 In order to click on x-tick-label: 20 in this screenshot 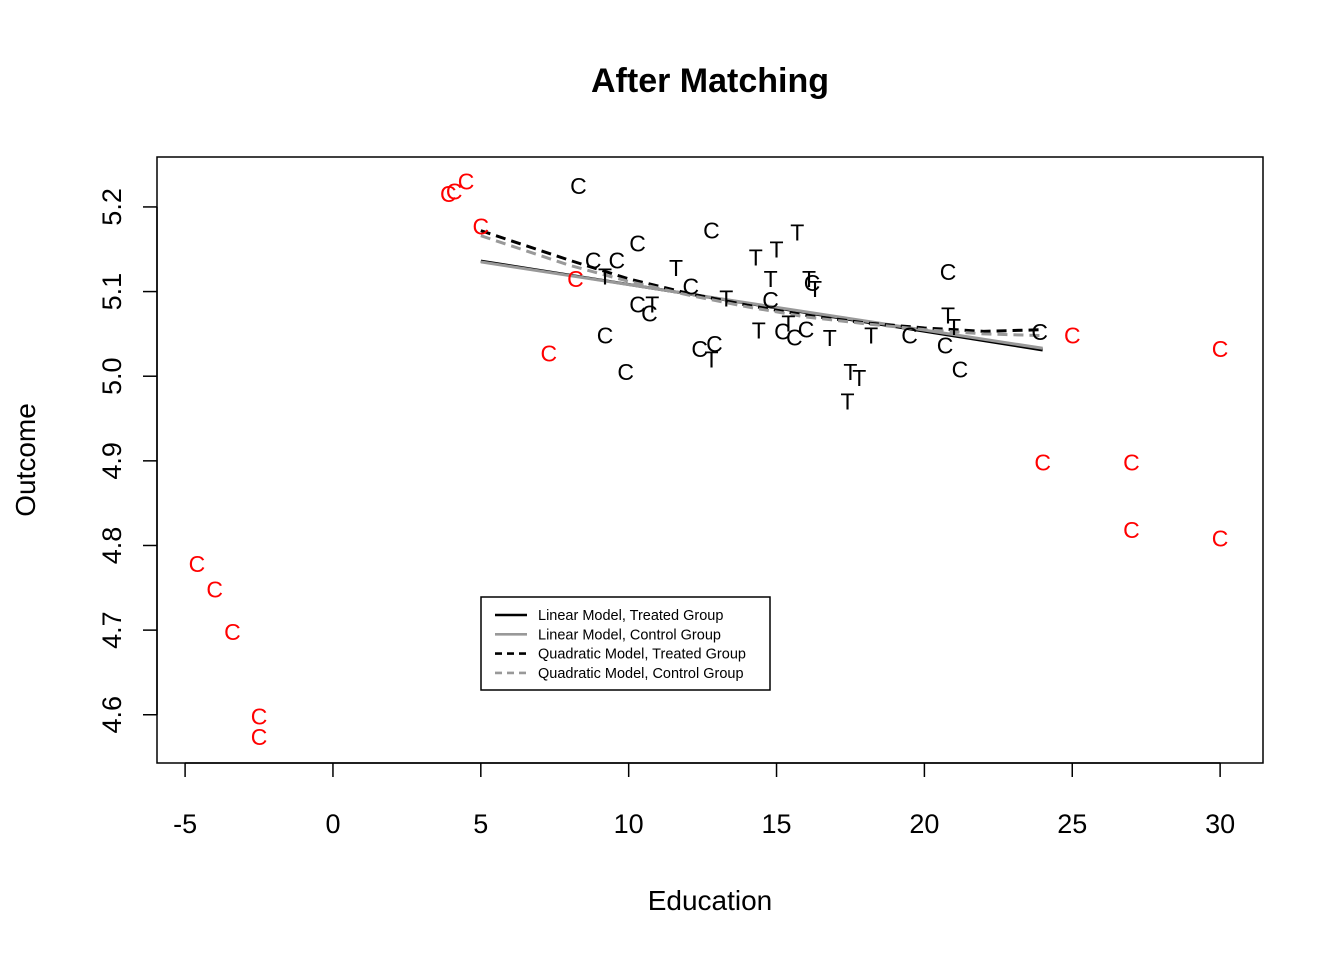, I will do `click(924, 824)`.